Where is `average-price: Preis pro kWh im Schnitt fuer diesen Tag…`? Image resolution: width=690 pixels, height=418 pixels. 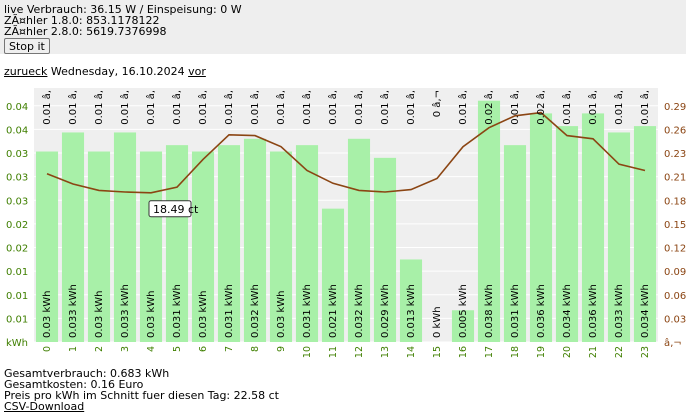
average-price: Preis pro kWh im Schnitt fuer diesen Tag… is located at coordinates (141, 395).